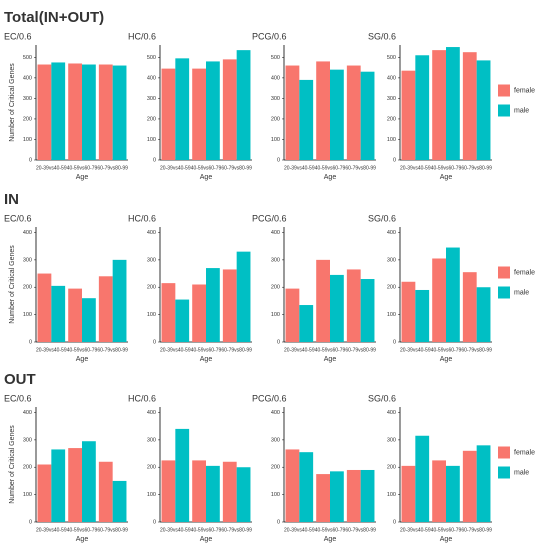 The width and height of the screenshot is (538, 550). Describe the element at coordinates (11, 199) in the screenshot. I see `row-title: IN` at that location.